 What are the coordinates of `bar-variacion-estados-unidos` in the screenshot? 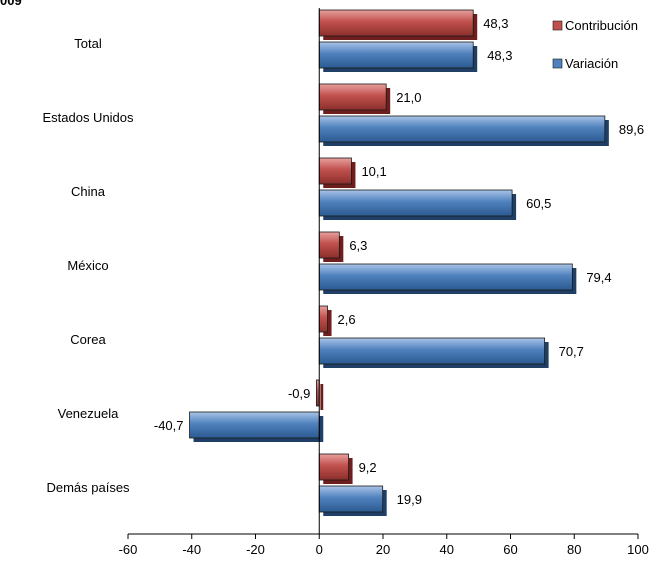 It's located at (462, 129).